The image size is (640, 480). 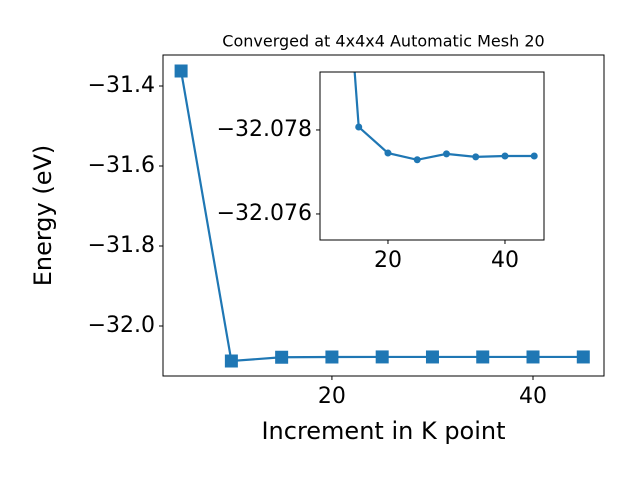 I want to click on y-tick-label: −32.0, so click(x=121, y=325).